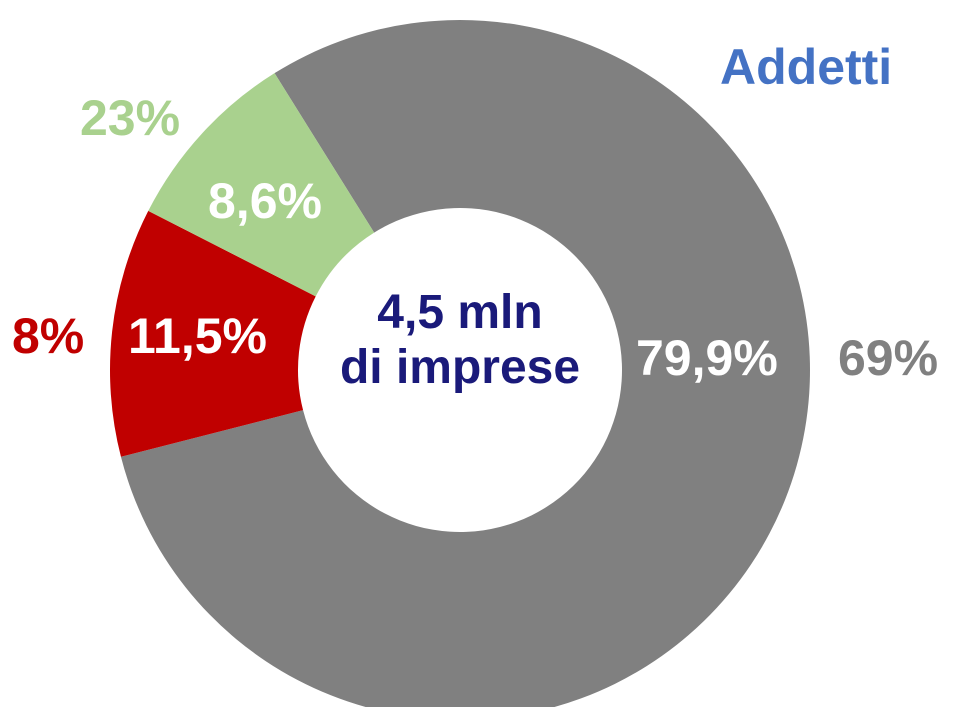 This screenshot has width=955, height=707. I want to click on chart-title: Addetti, so click(806, 67).